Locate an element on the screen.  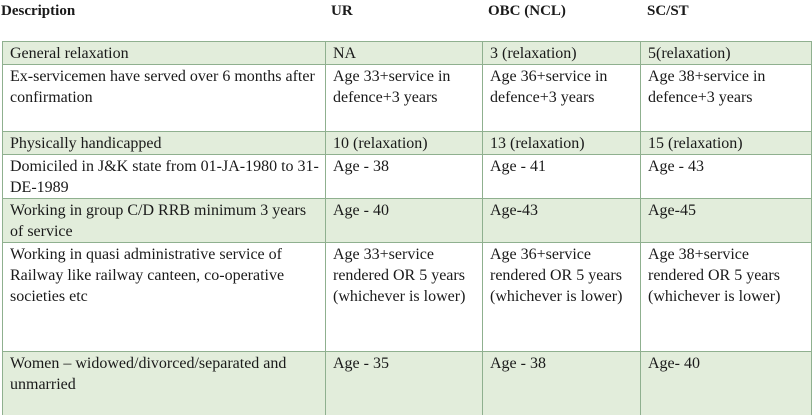
description-cell: Physically handicapped is located at coordinates (164, 143).